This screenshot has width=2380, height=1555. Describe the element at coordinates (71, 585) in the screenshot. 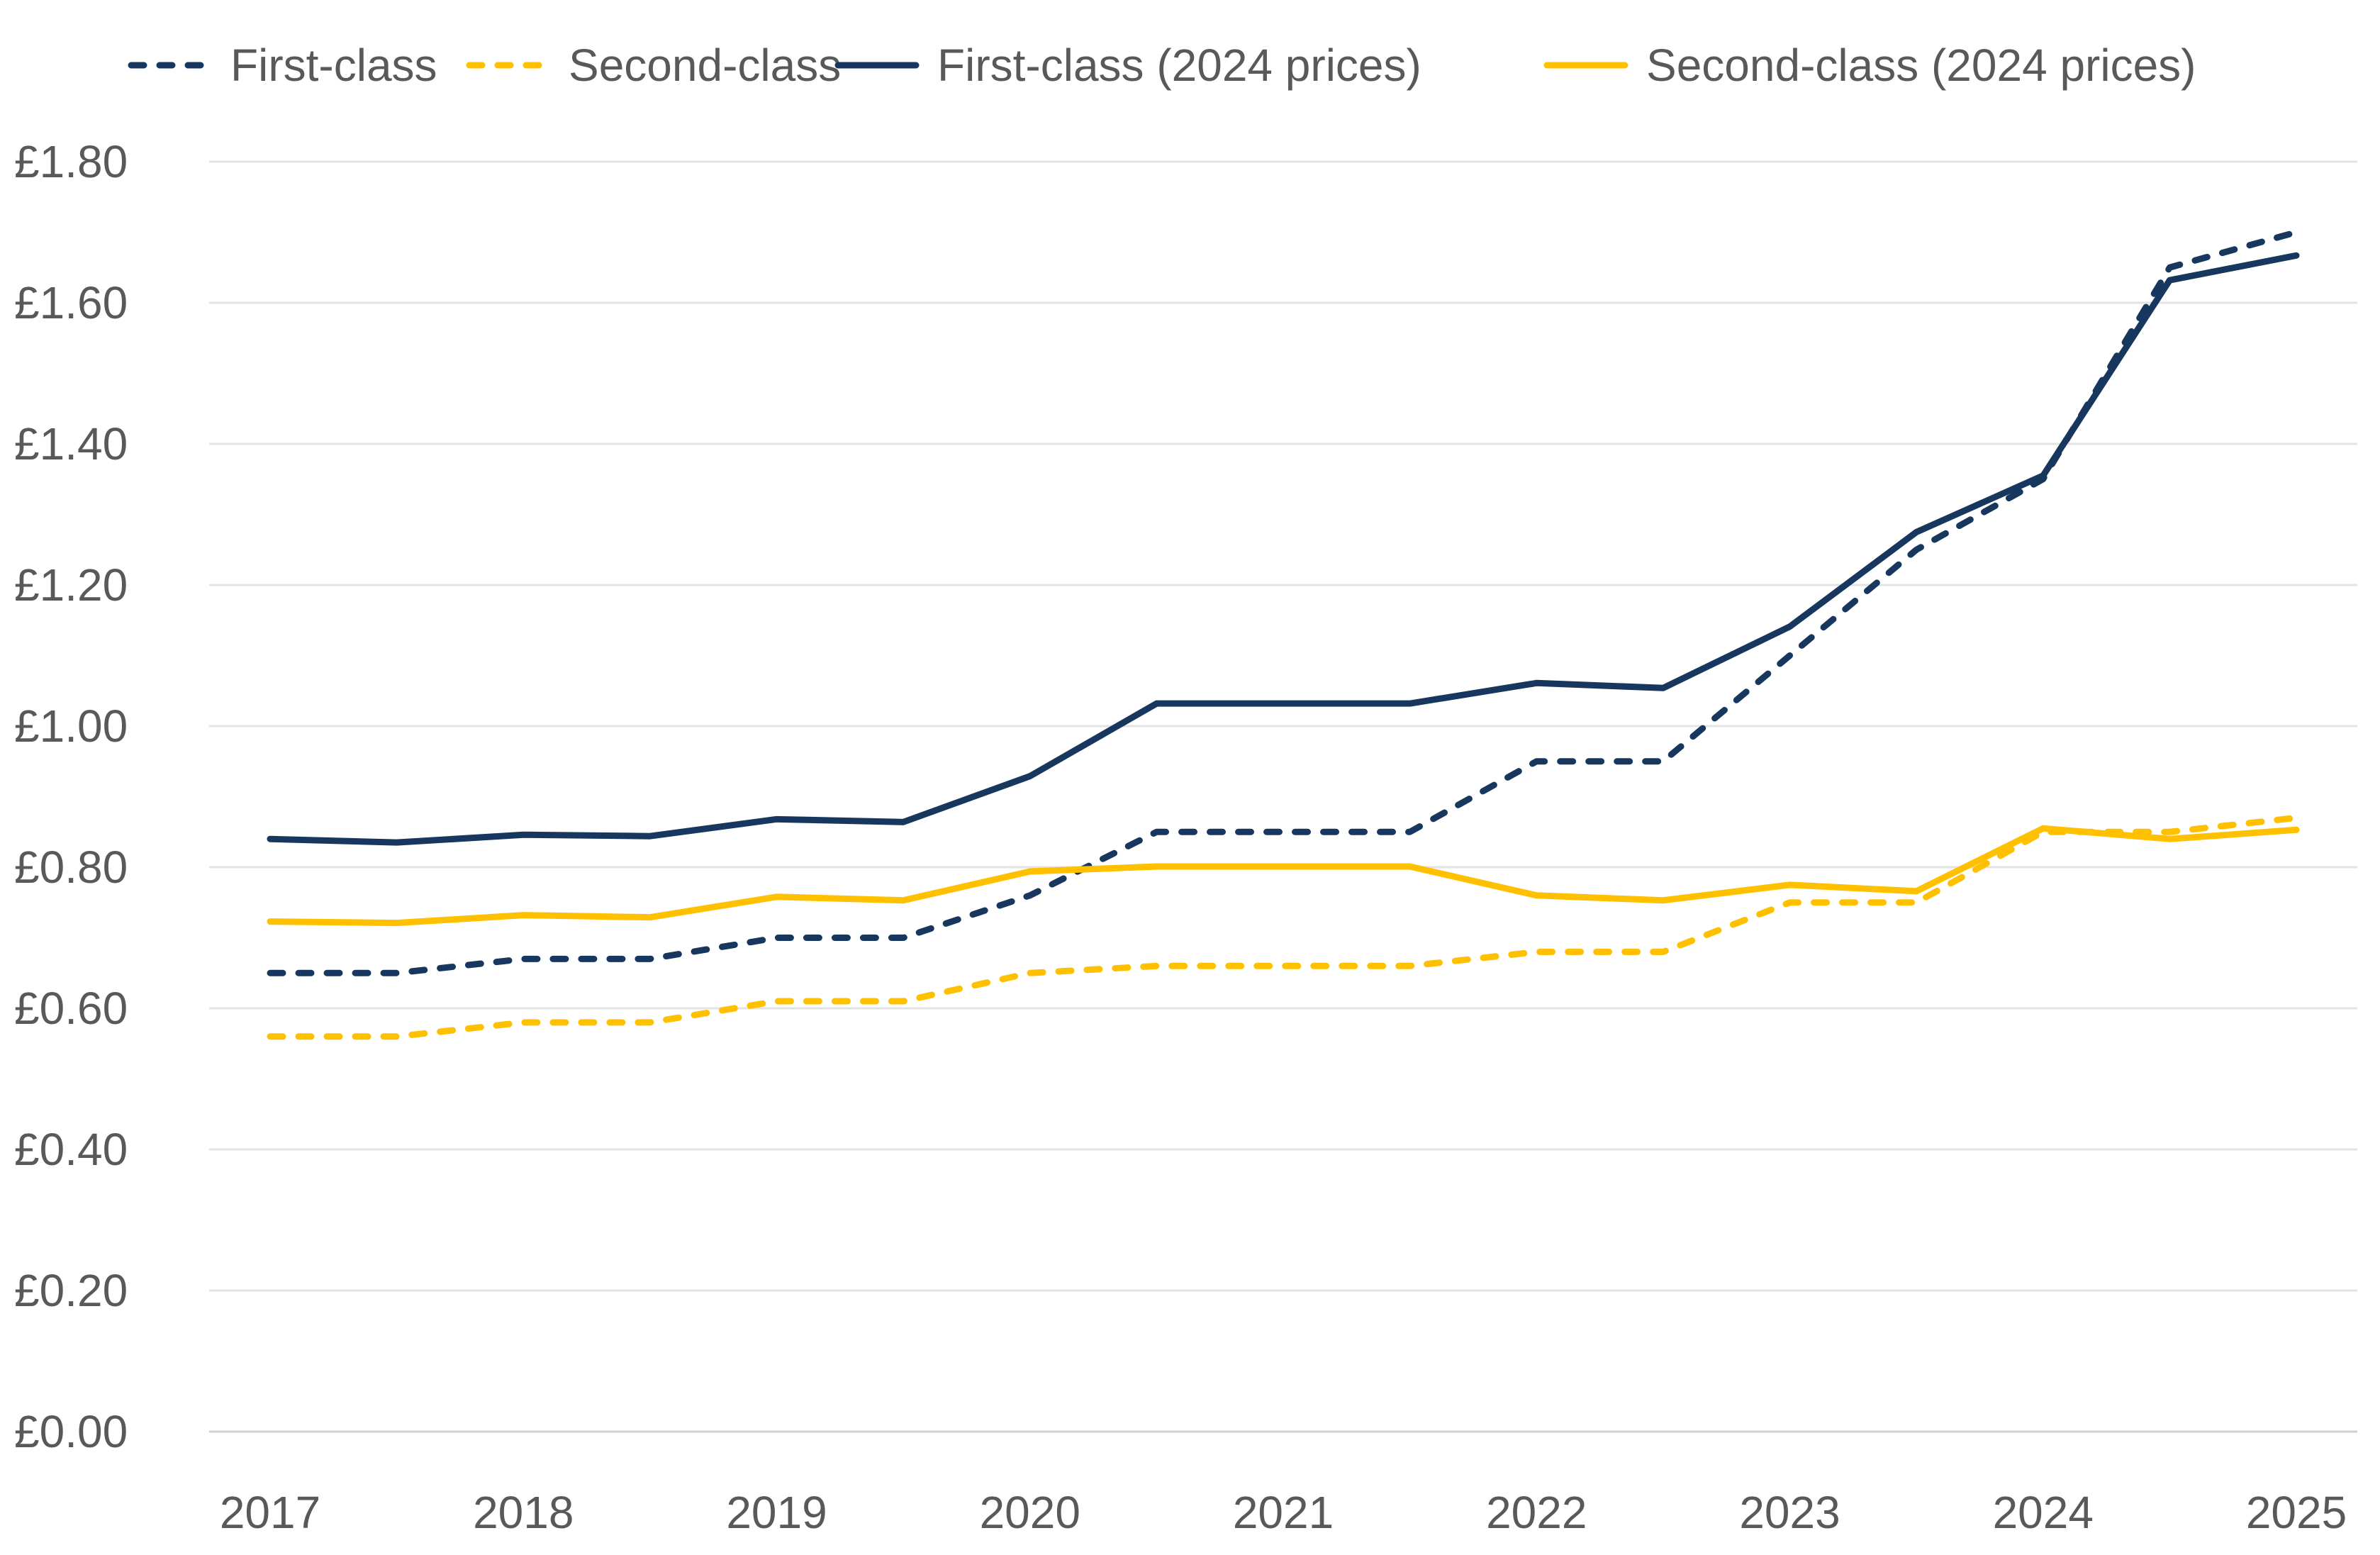

I see `y-tick-label: £1.20` at that location.